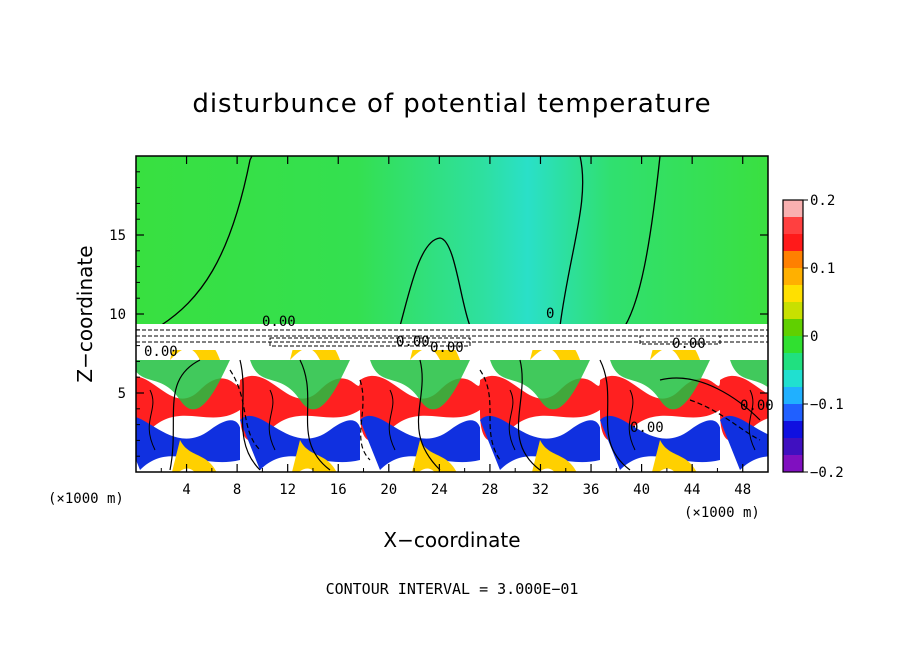 This screenshot has width=904, height=654. I want to click on x-tick-label: 12, so click(287, 490).